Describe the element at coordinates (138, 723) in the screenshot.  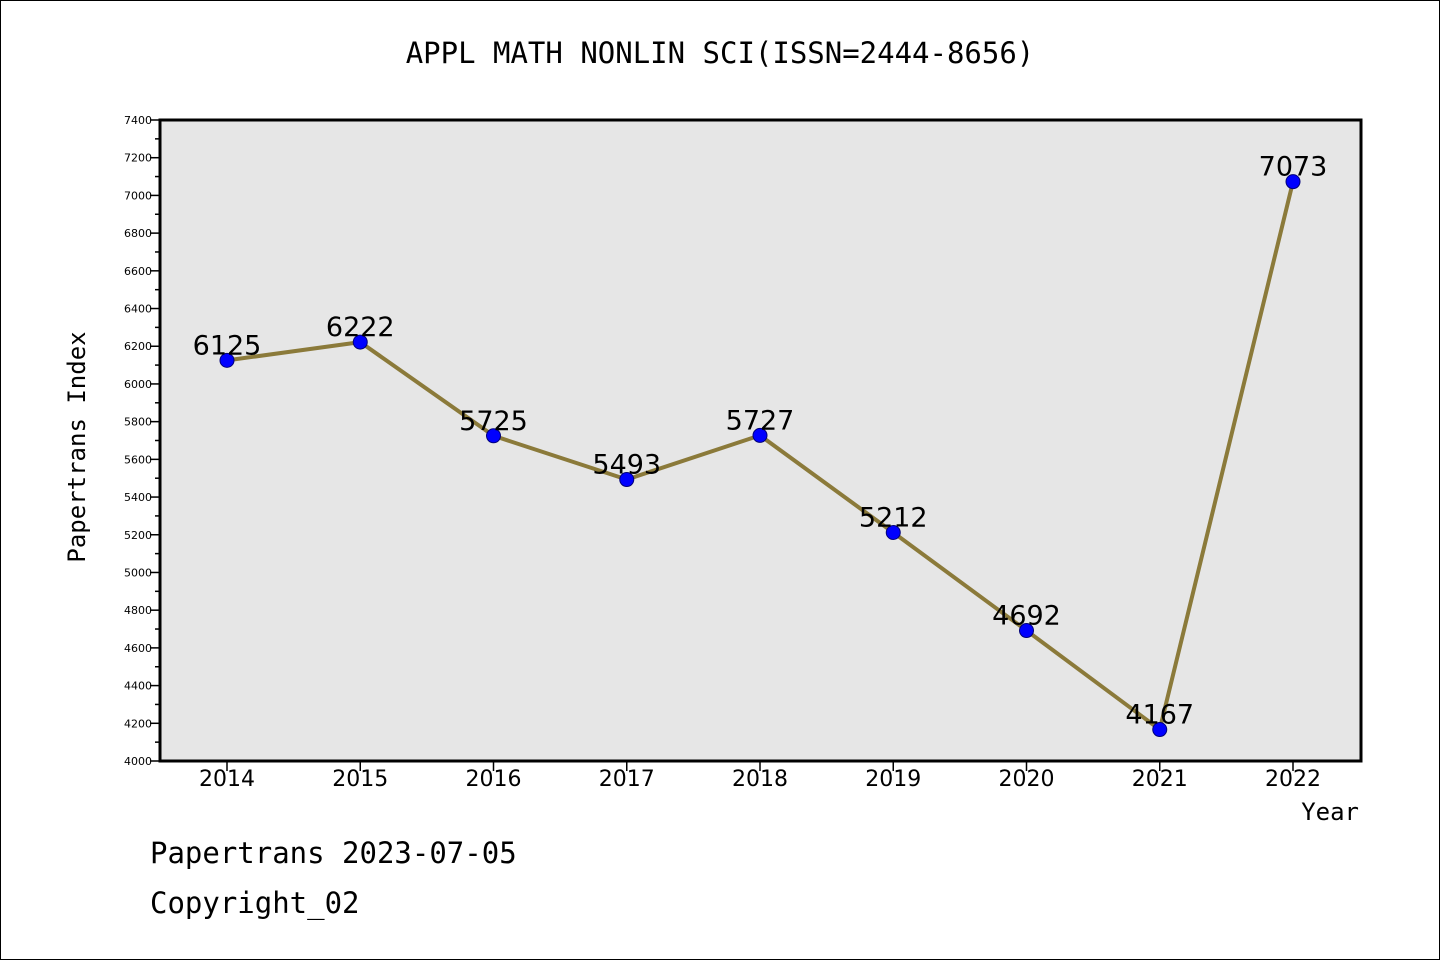
I see `y-tick-label: 4200` at that location.